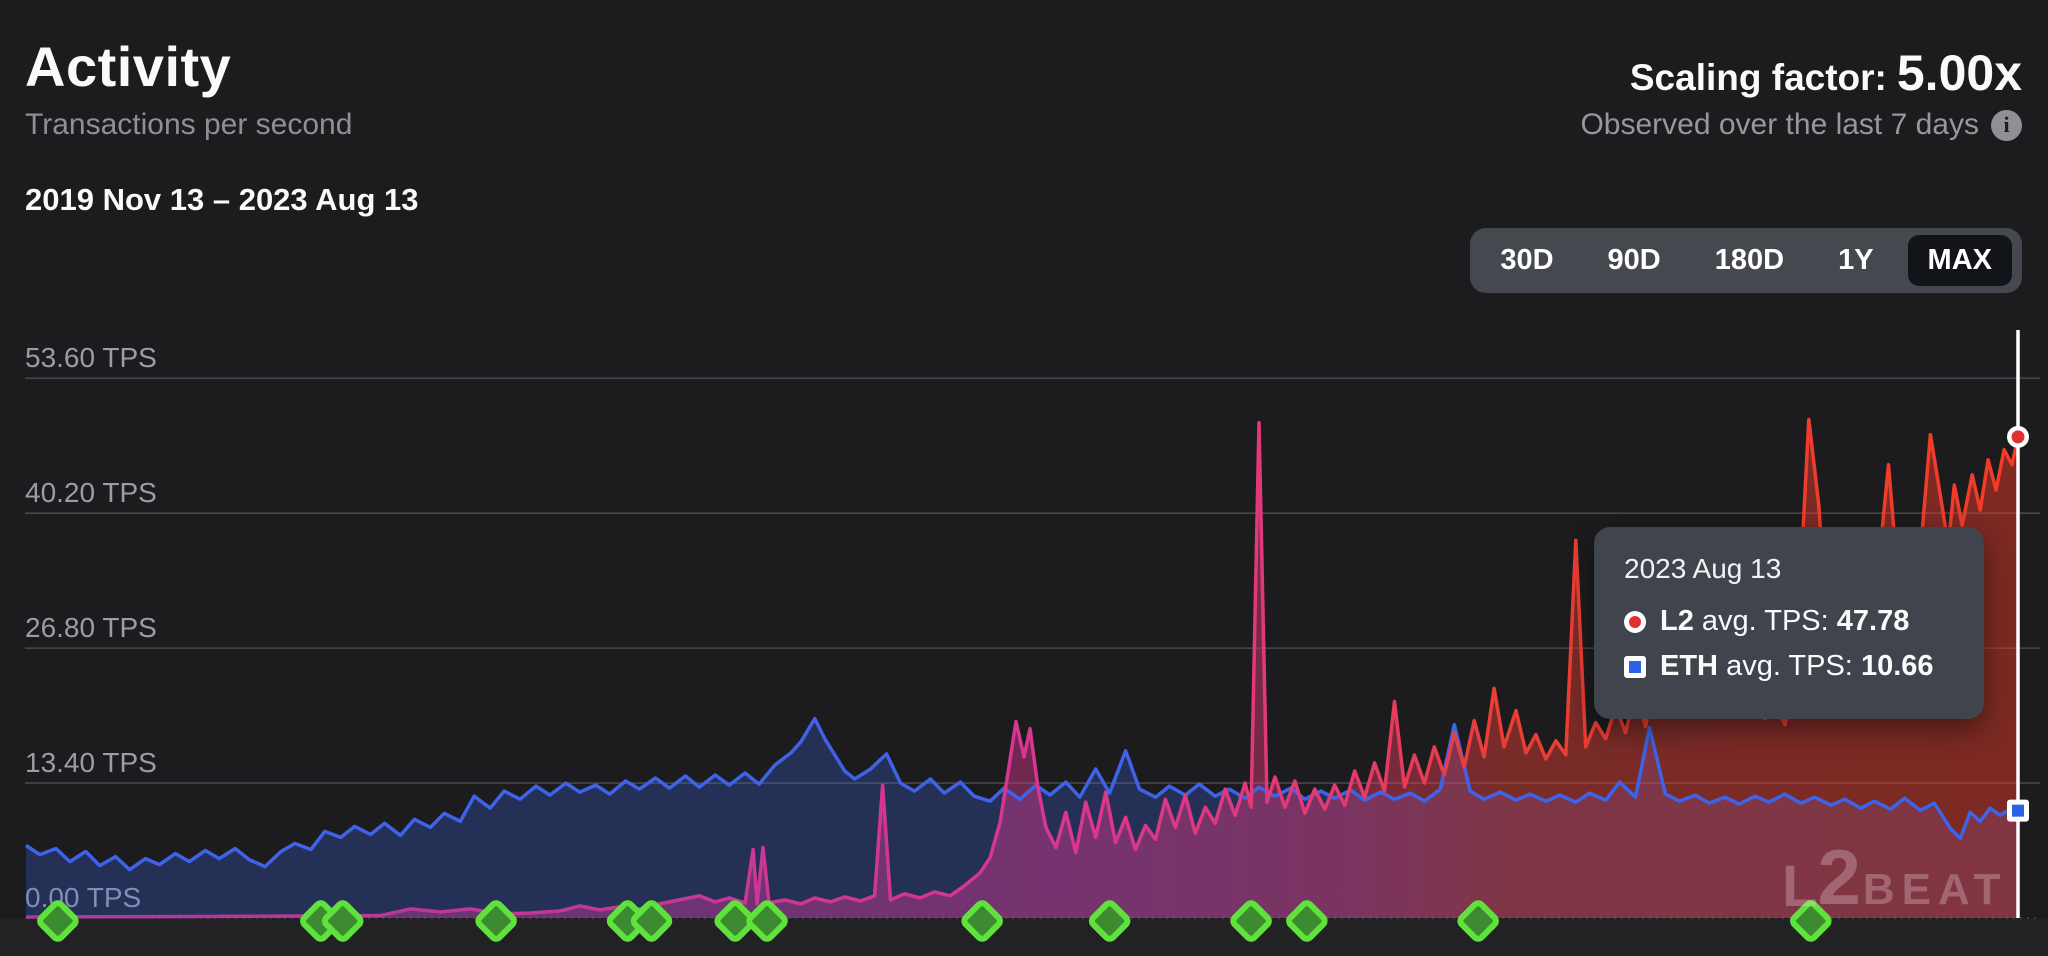 This screenshot has height=956, width=2048. What do you see at coordinates (128, 66) in the screenshot?
I see `page-title: Activity` at bounding box center [128, 66].